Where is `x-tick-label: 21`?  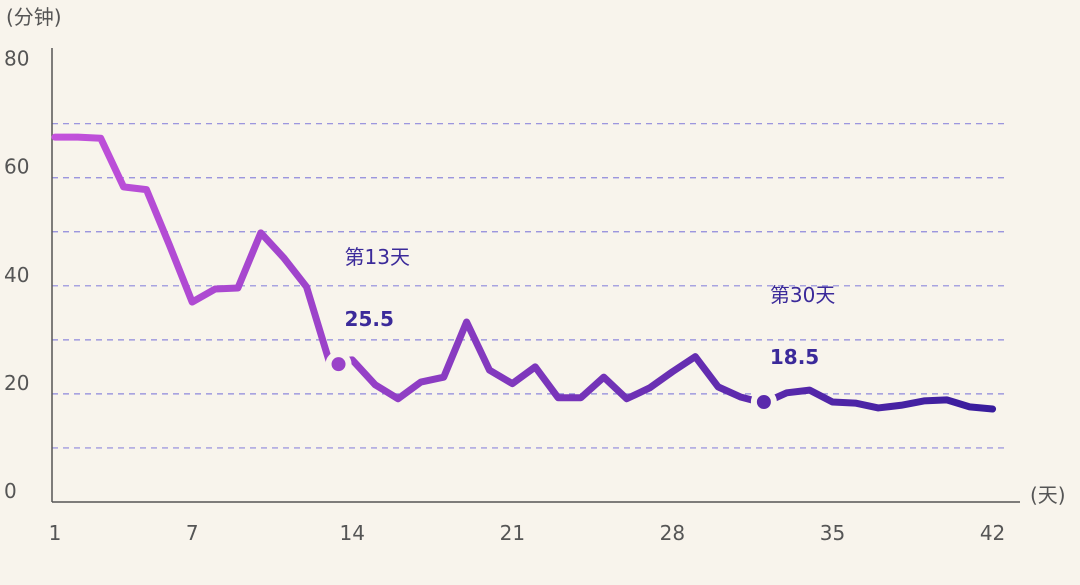 x-tick-label: 21 is located at coordinates (512, 533).